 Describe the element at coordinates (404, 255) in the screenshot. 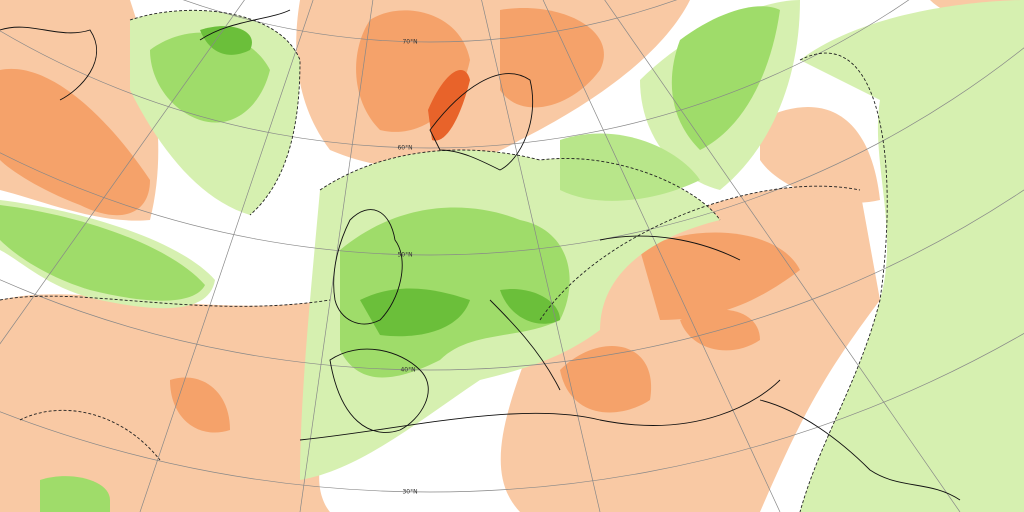

I see `latitude-label: 50°N` at that location.